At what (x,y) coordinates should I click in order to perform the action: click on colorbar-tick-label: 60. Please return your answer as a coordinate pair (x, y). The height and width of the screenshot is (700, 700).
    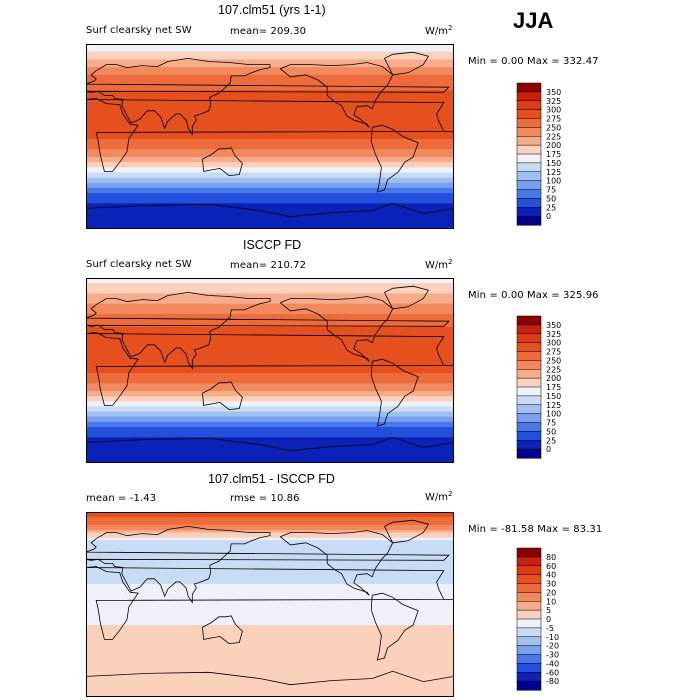
    Looking at the image, I should click on (551, 566).